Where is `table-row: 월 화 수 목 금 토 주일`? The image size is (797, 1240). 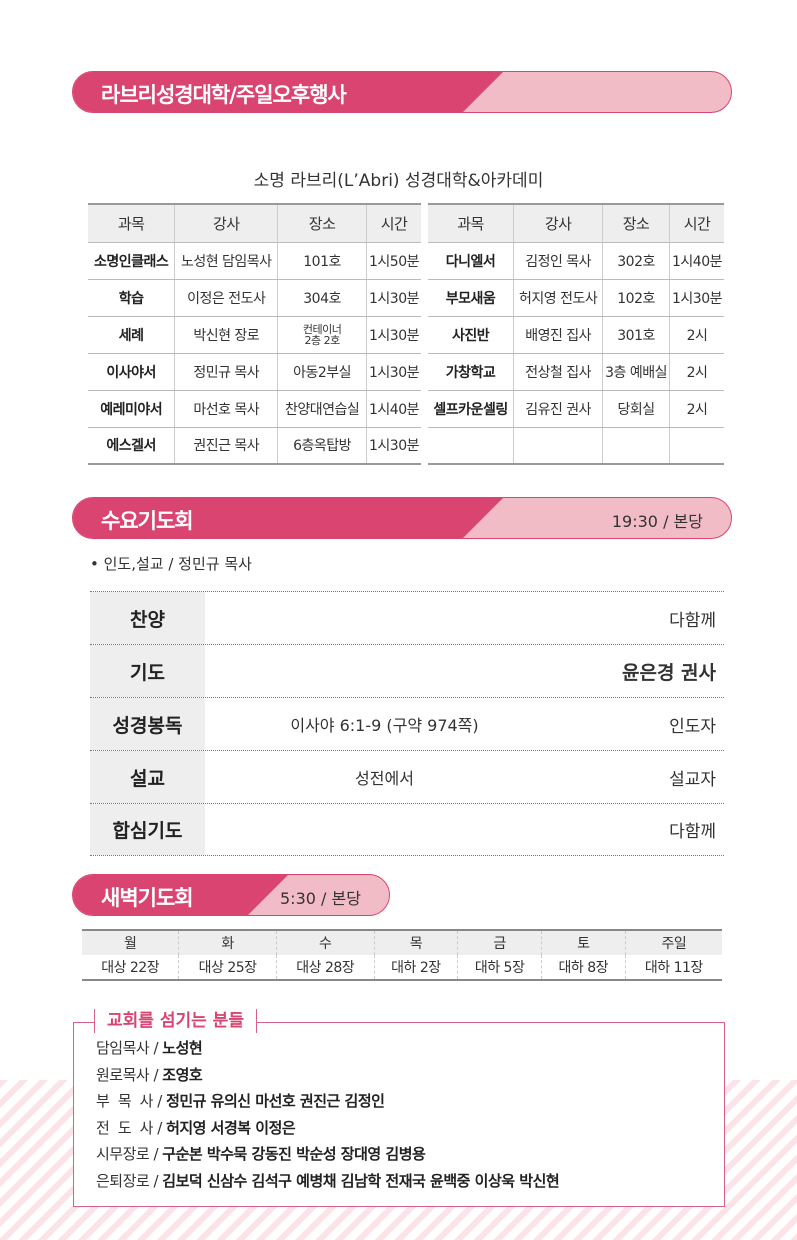
table-row: 월 화 수 목 금 토 주일 is located at coordinates (402, 942).